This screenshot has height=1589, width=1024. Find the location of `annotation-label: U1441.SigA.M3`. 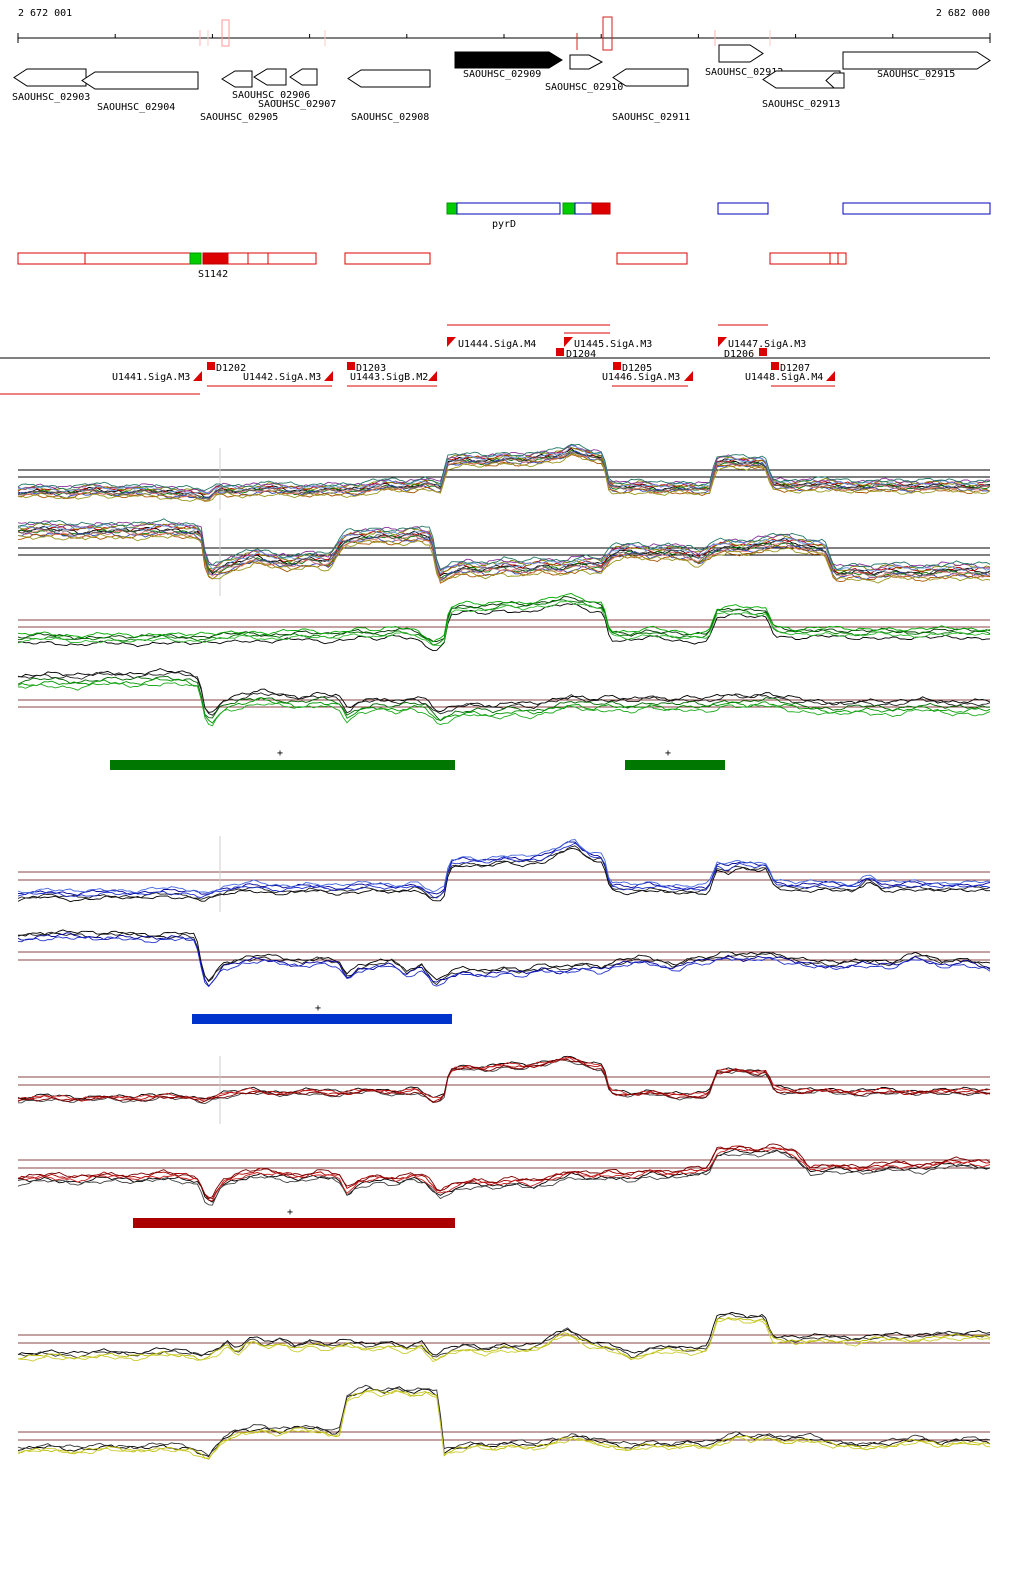

annotation-label: U1441.SigA.M3 is located at coordinates (151, 377).